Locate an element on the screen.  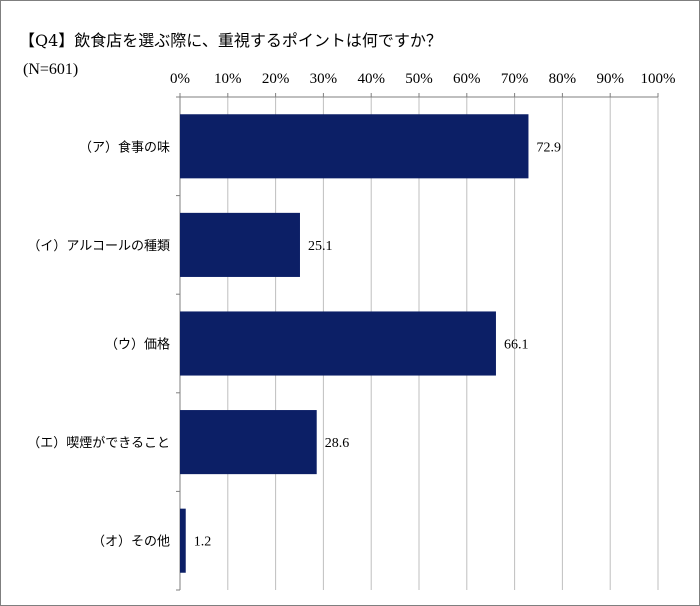
x-tick-label: 10% is located at coordinates (228, 79).